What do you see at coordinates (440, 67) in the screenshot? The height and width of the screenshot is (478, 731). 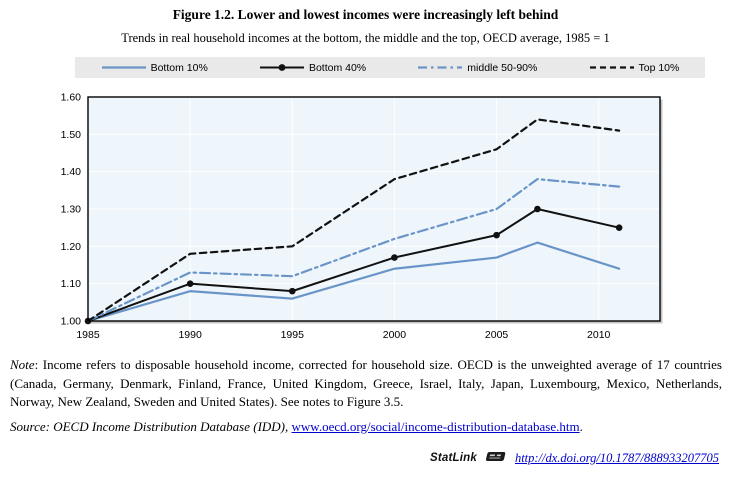 I see `legend-line-middle-50-90-icon` at bounding box center [440, 67].